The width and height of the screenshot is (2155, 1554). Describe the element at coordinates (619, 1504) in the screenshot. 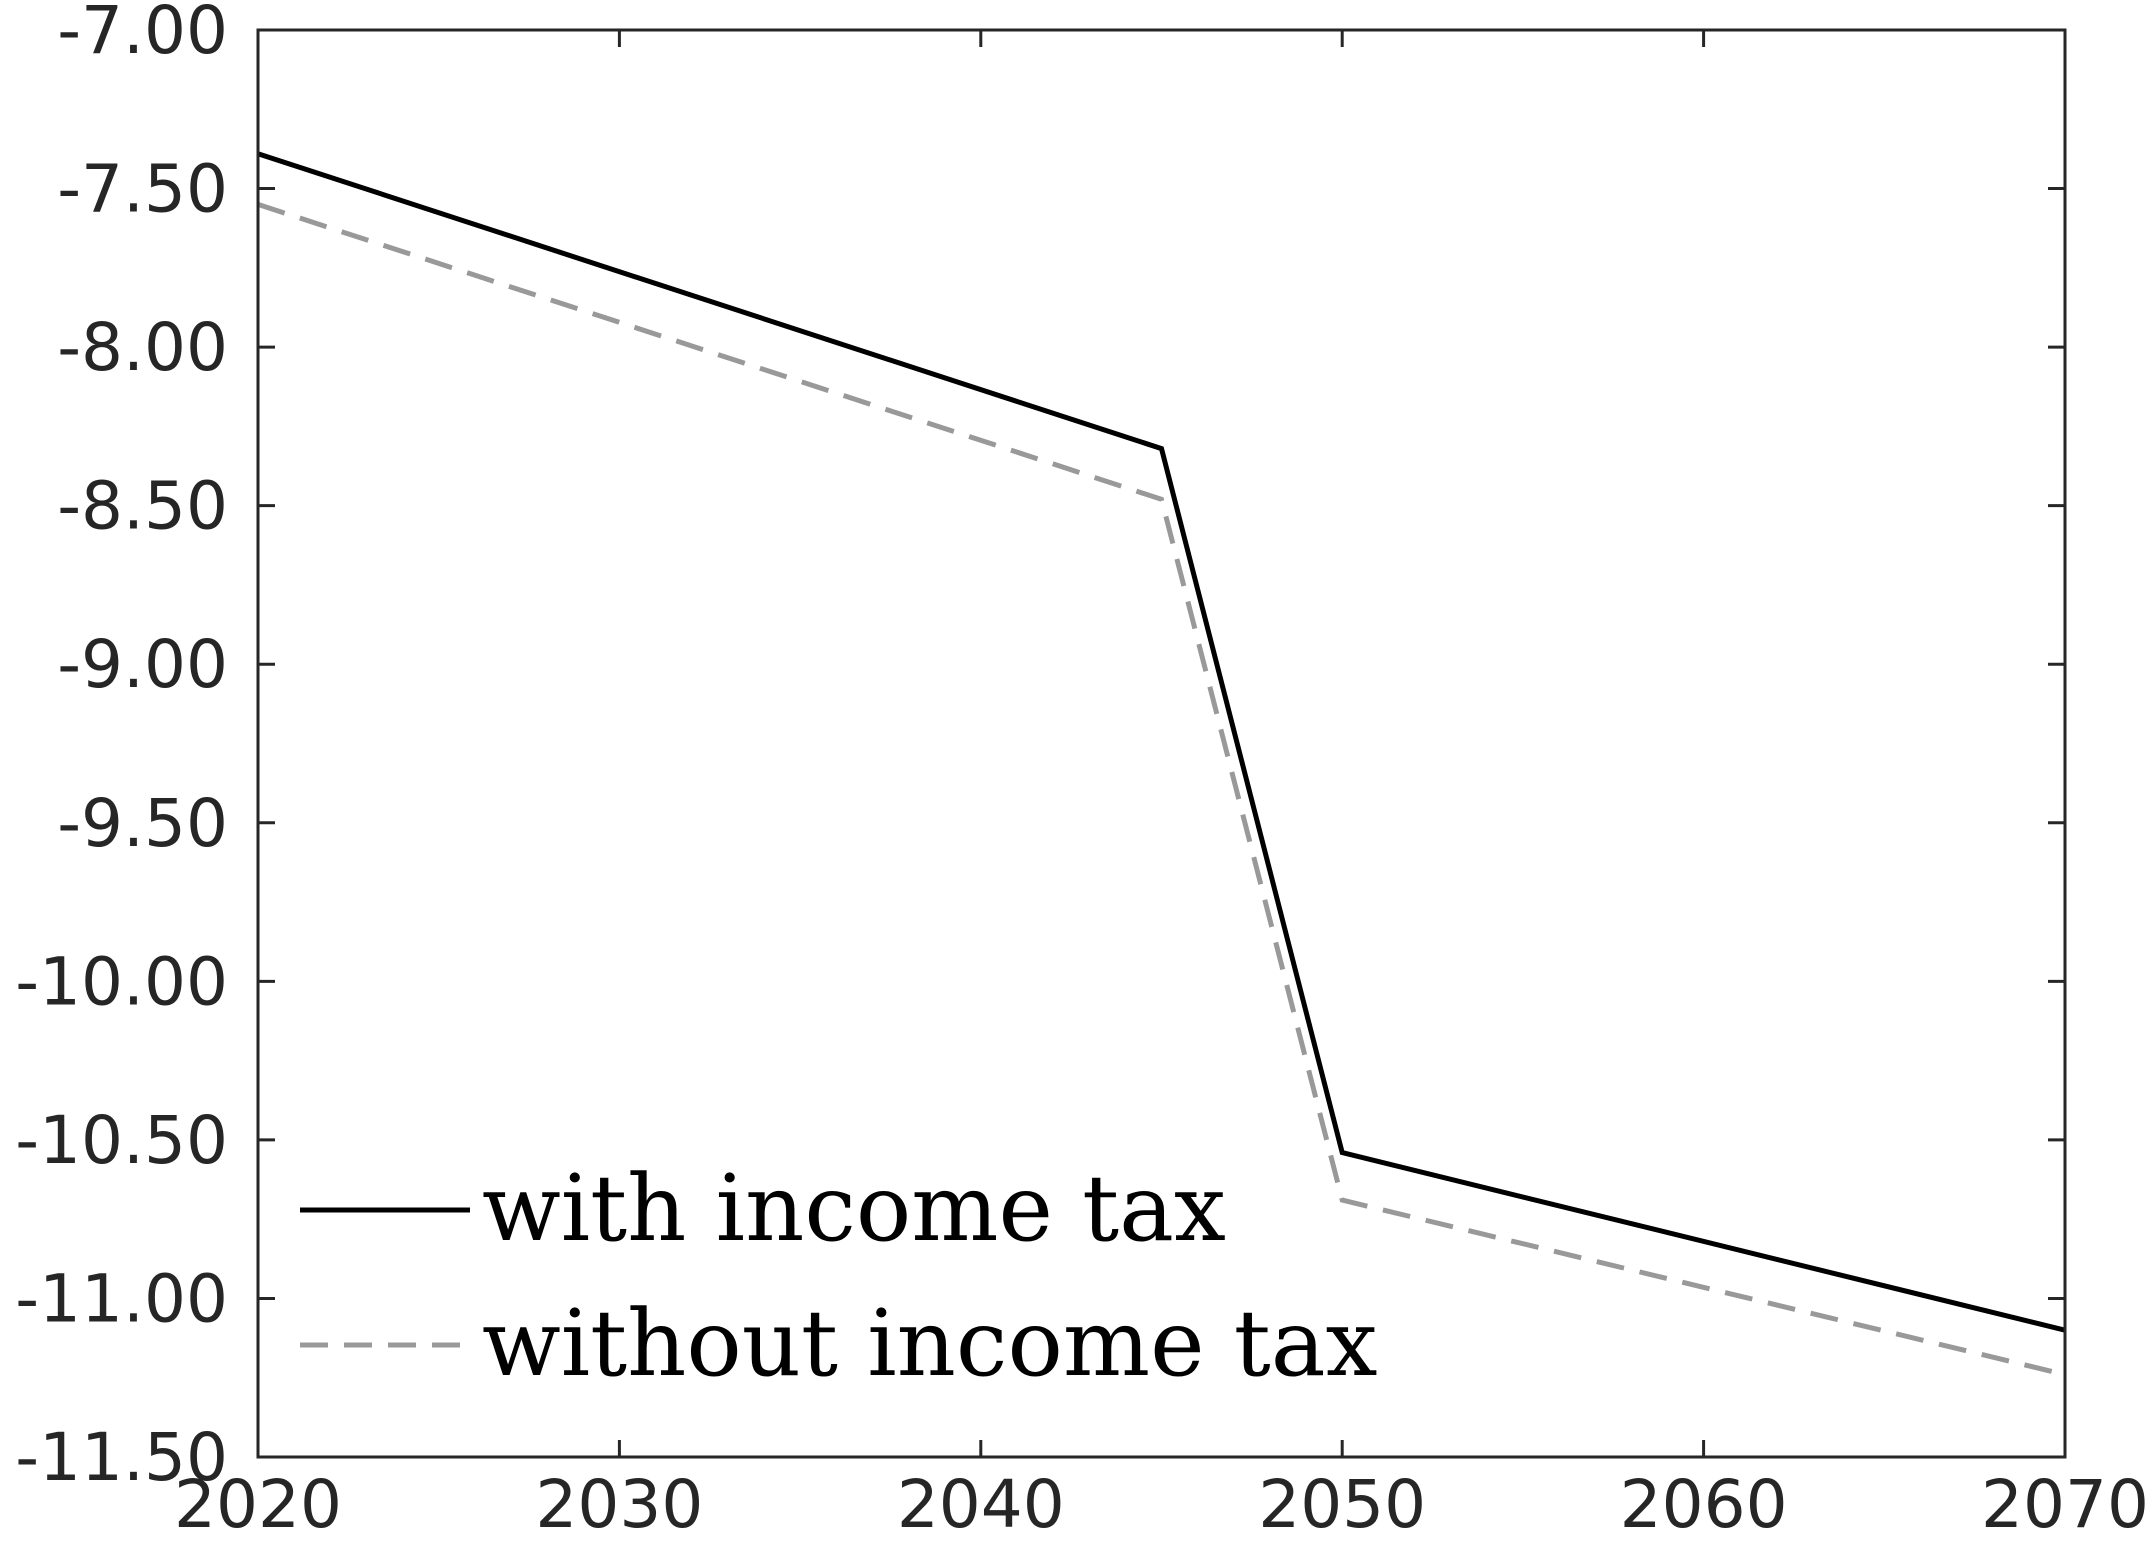

I see `x-tick-label: 2030` at that location.